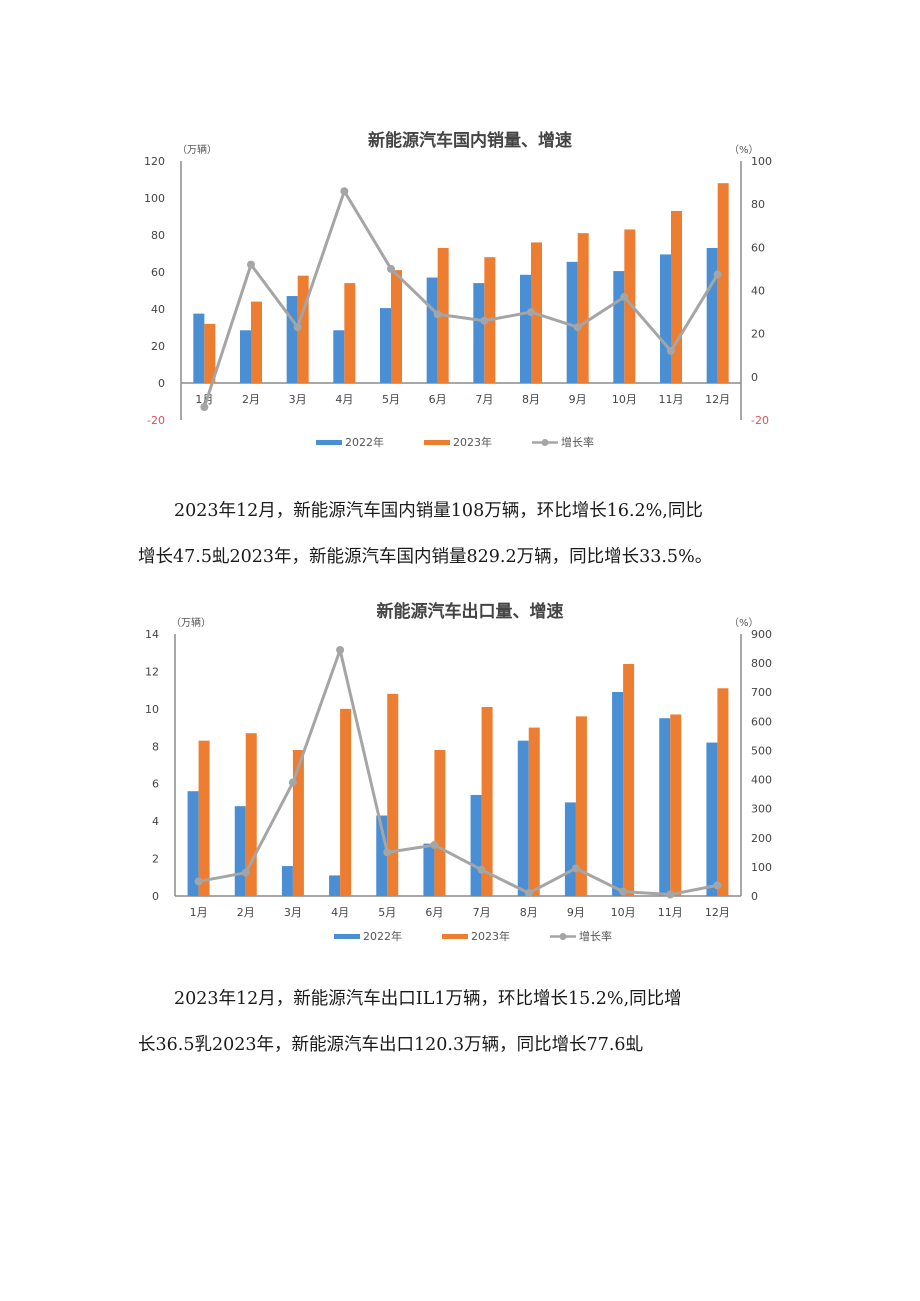 The height and width of the screenshot is (1301, 920). What do you see at coordinates (761, 692) in the screenshot?
I see `right-axis-tick: 700` at bounding box center [761, 692].